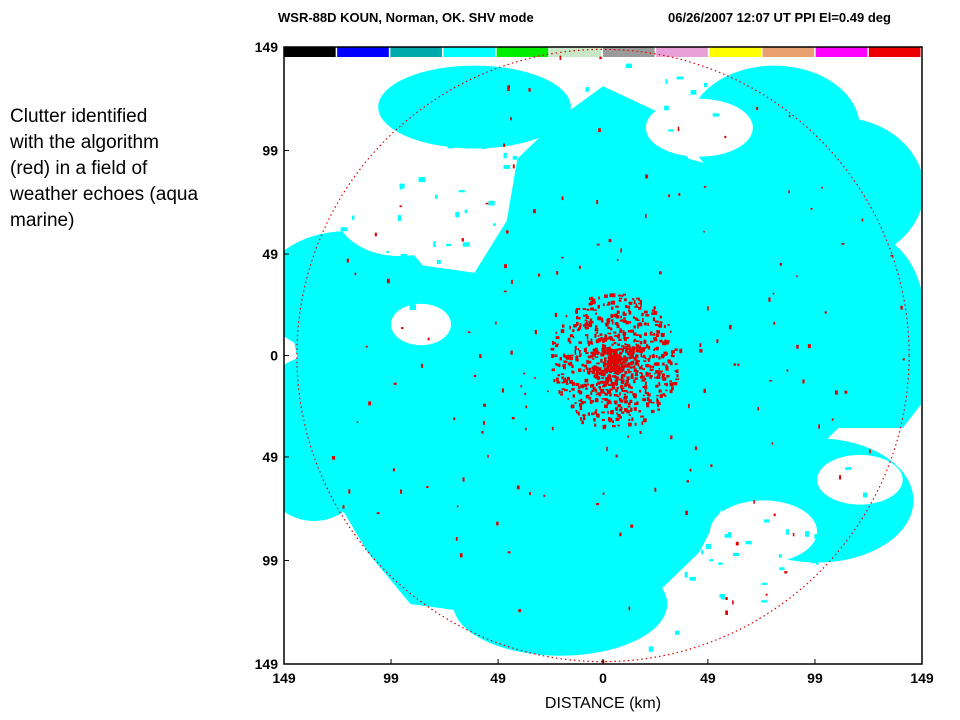 The height and width of the screenshot is (720, 960). I want to click on x-axis: 149 99 49 0 49 99 149, so click(603, 672).